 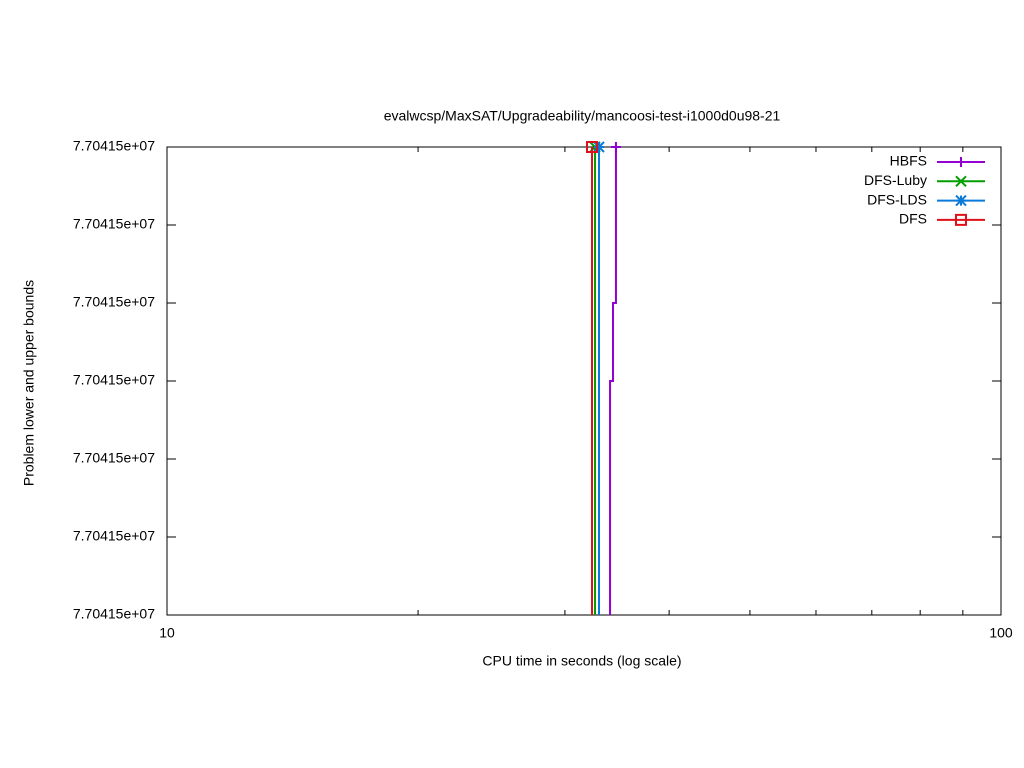 I want to click on legend-label: DFS-Luby, so click(x=895, y=180).